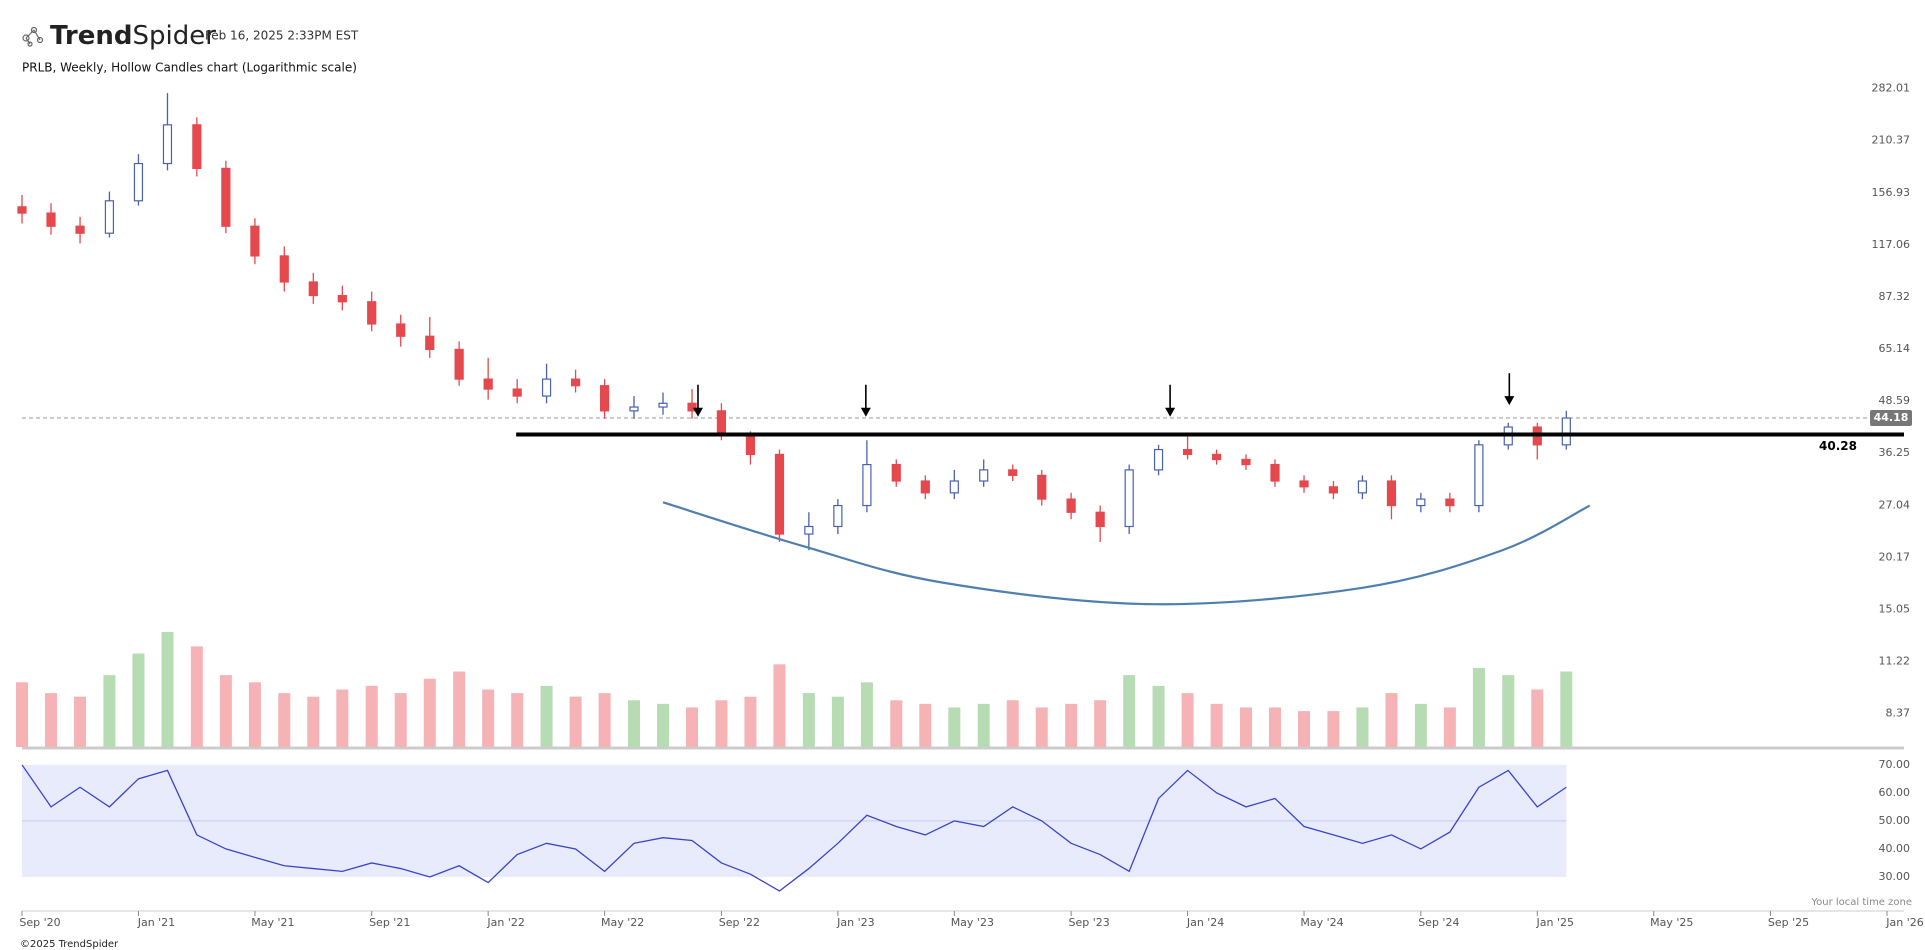  What do you see at coordinates (91, 36) in the screenshot?
I see `brand-bold: Trend` at bounding box center [91, 36].